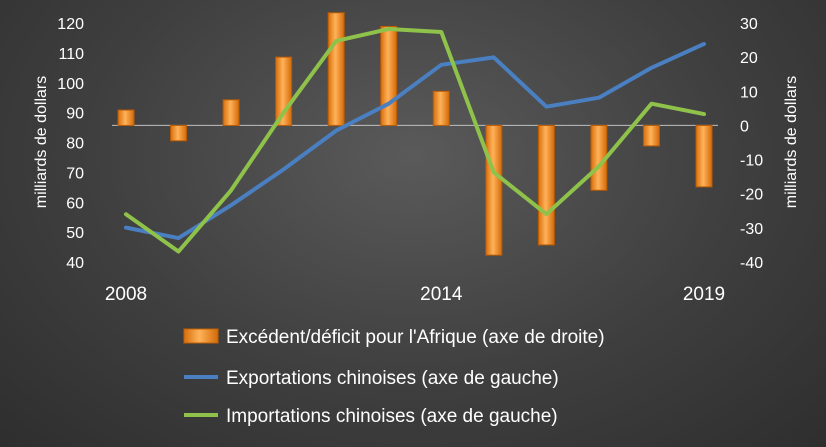 The image size is (826, 447). What do you see at coordinates (70, 84) in the screenshot?
I see `left-tick-label: 100` at bounding box center [70, 84].